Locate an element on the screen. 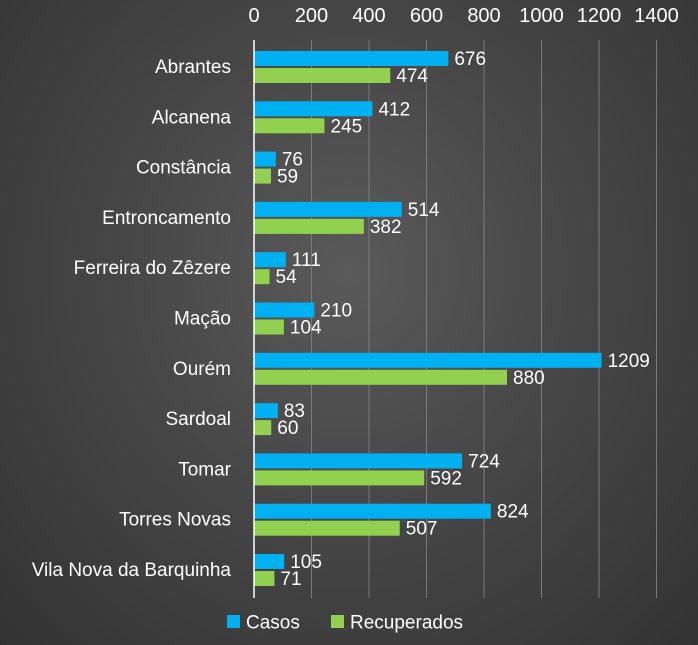 The height and width of the screenshot is (645, 698). category-label: Torres Novas is located at coordinates (175, 520).